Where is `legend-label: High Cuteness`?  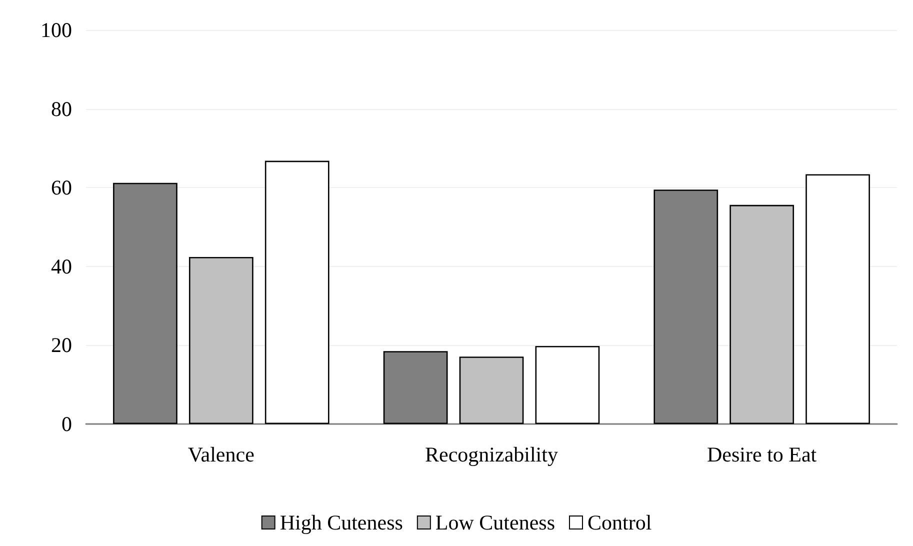
legend-label: High Cuteness is located at coordinates (341, 522).